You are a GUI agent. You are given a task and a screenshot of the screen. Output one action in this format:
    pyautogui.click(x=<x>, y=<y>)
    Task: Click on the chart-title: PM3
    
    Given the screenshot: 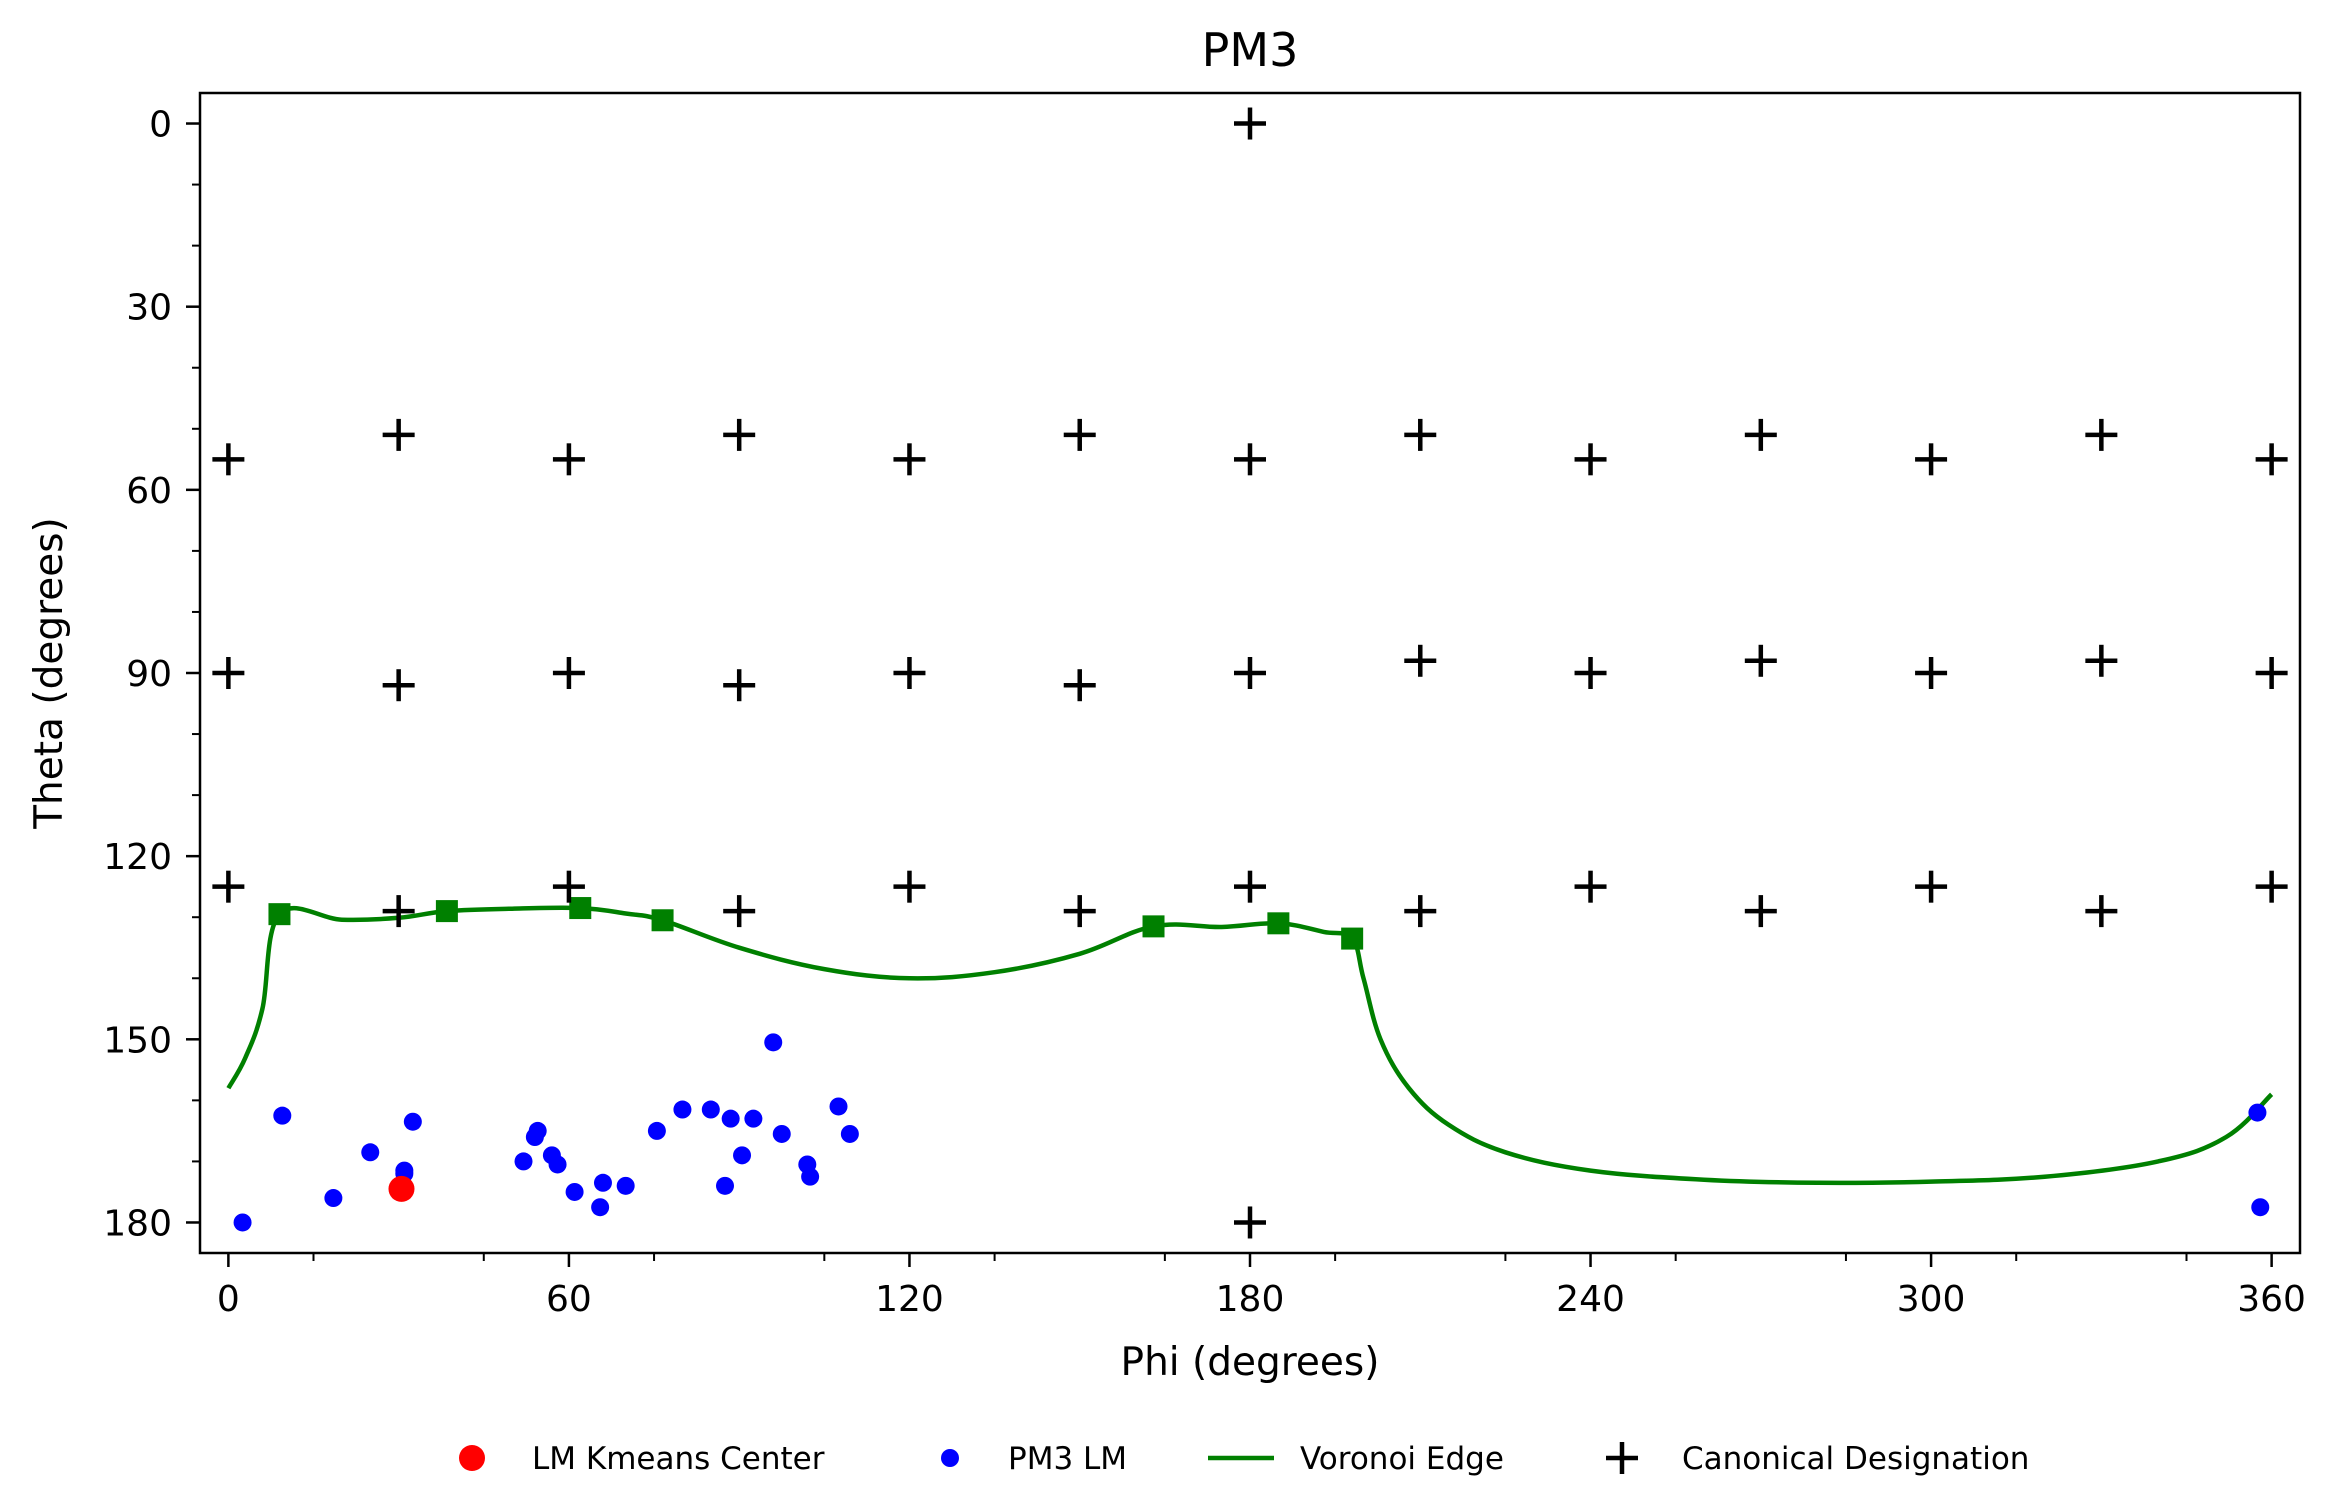 What is the action you would take?
    pyautogui.click(x=1250, y=50)
    